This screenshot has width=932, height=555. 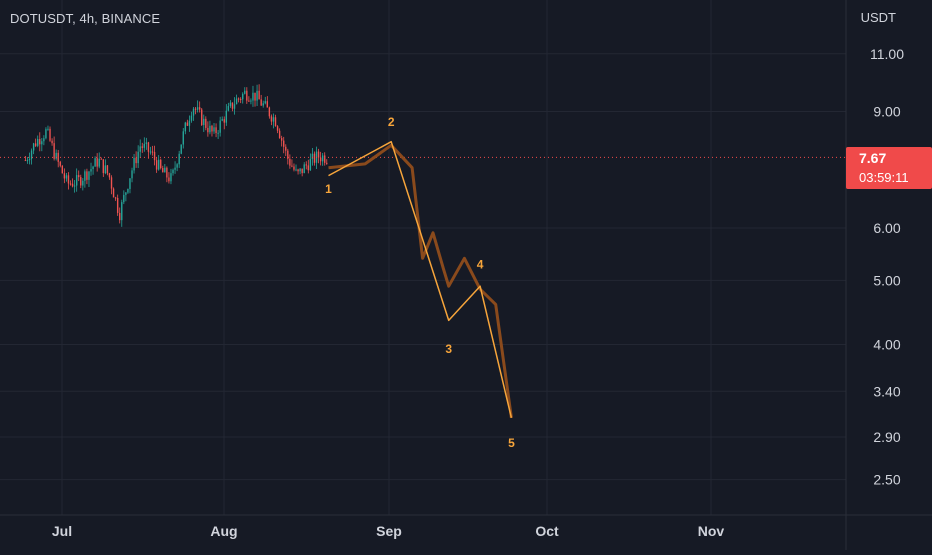 I want to click on time-axis: Jul Aug Sep Oct Nov, so click(x=388, y=531).